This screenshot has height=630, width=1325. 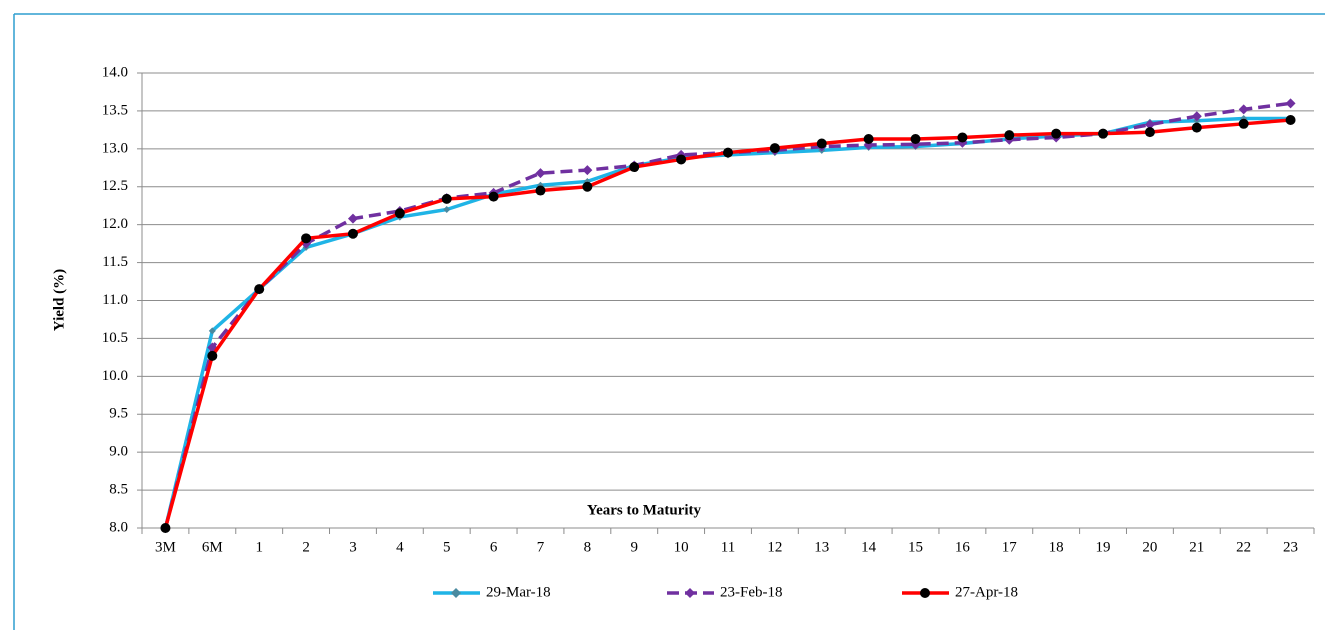 I want to click on x-tick-label: 15, so click(x=915, y=547).